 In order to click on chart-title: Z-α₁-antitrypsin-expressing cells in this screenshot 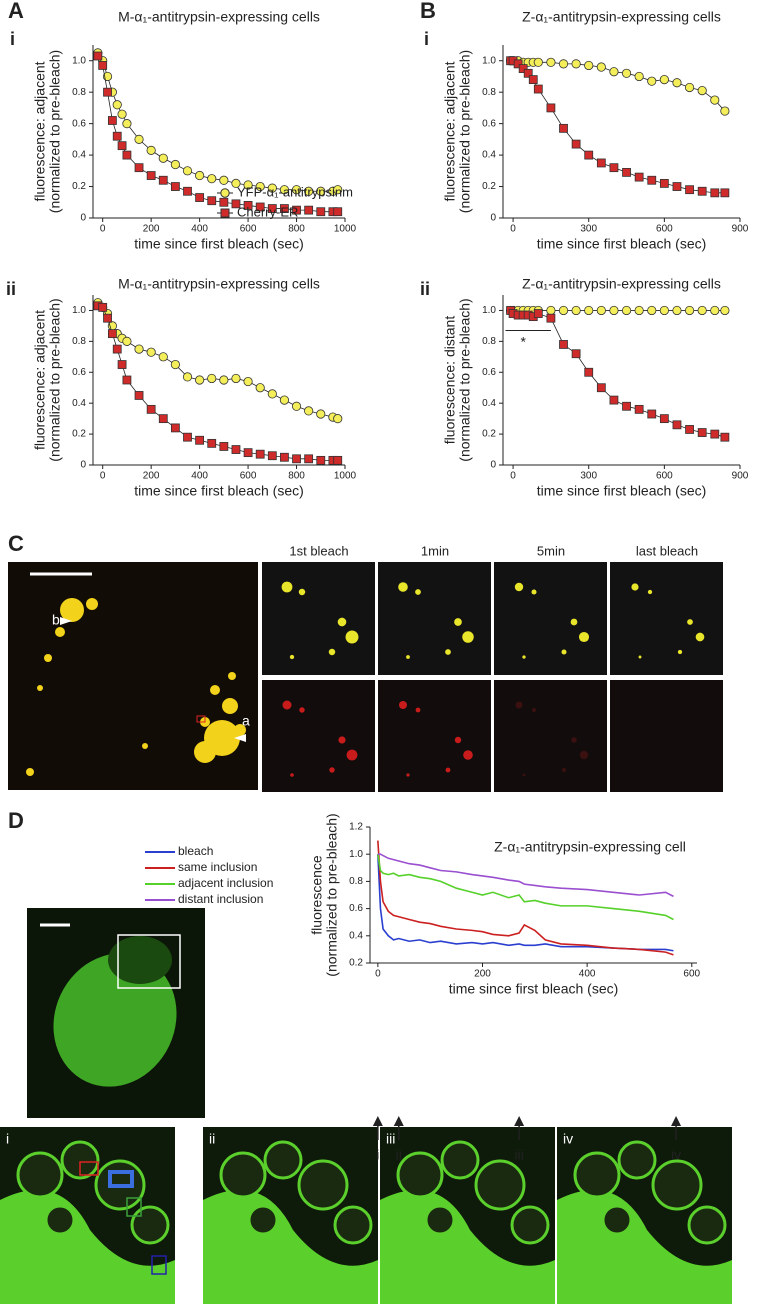, I will do `click(621, 17)`.